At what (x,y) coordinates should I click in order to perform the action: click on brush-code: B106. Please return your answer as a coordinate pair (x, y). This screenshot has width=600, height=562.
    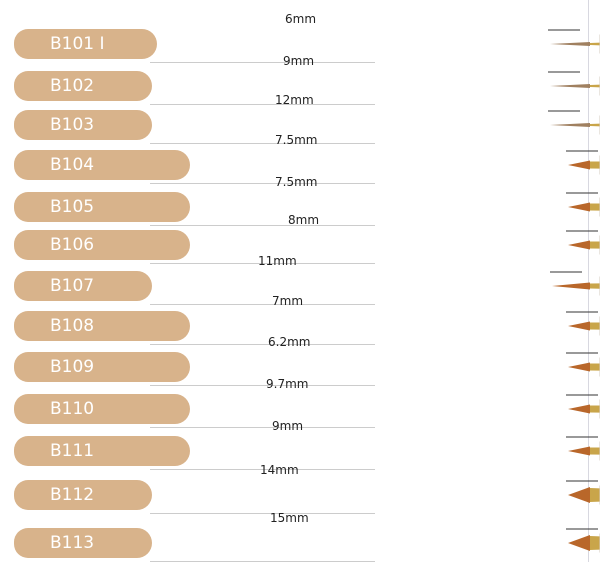
    Looking at the image, I should click on (72, 245).